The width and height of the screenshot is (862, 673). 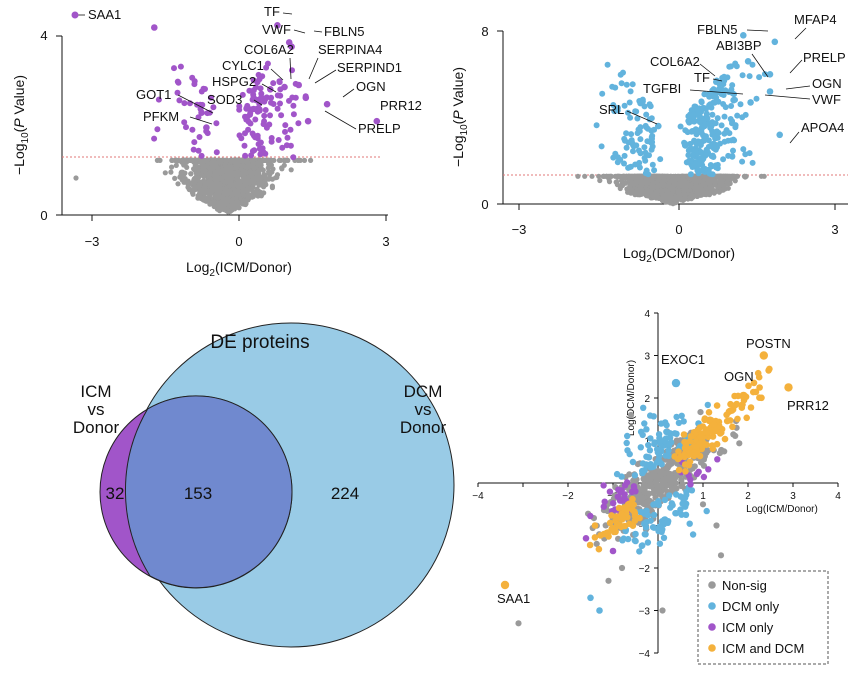 I want to click on y-tick-label: −4, so click(x=645, y=654).